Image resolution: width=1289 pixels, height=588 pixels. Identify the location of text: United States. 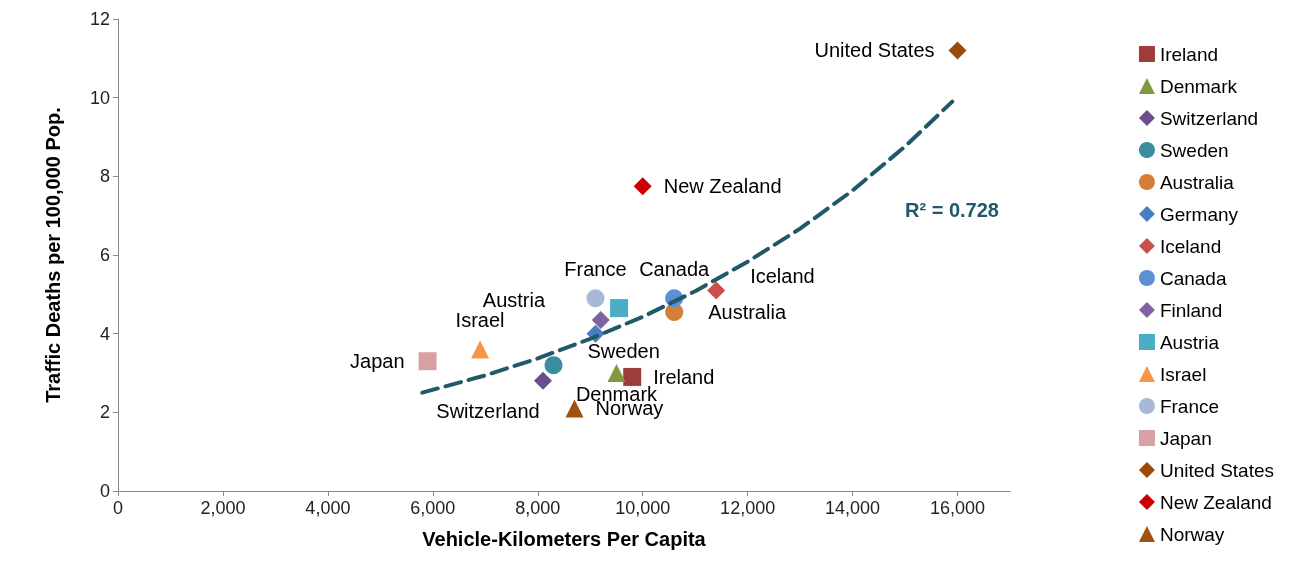
(874, 50).